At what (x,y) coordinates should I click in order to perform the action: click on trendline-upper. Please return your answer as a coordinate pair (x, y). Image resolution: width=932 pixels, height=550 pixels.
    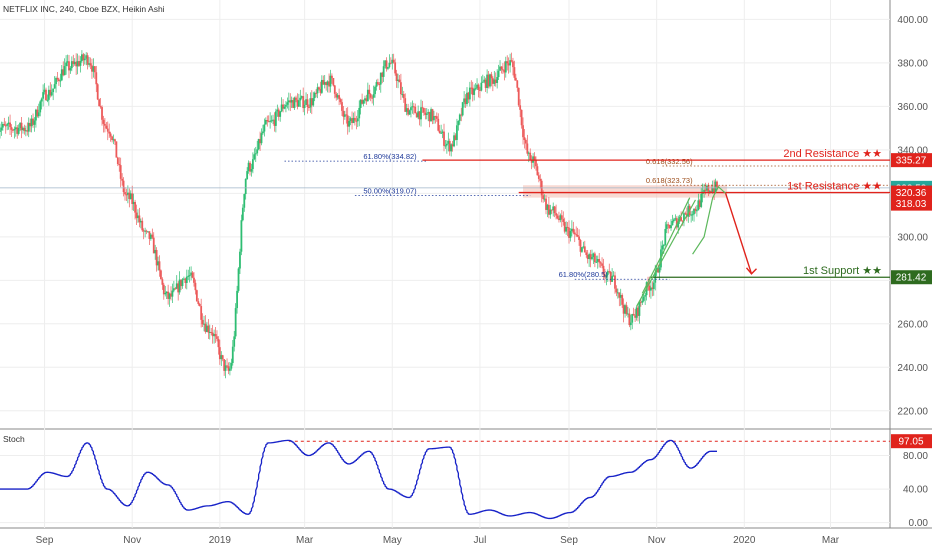
    Looking at the image, I should click on (666, 245).